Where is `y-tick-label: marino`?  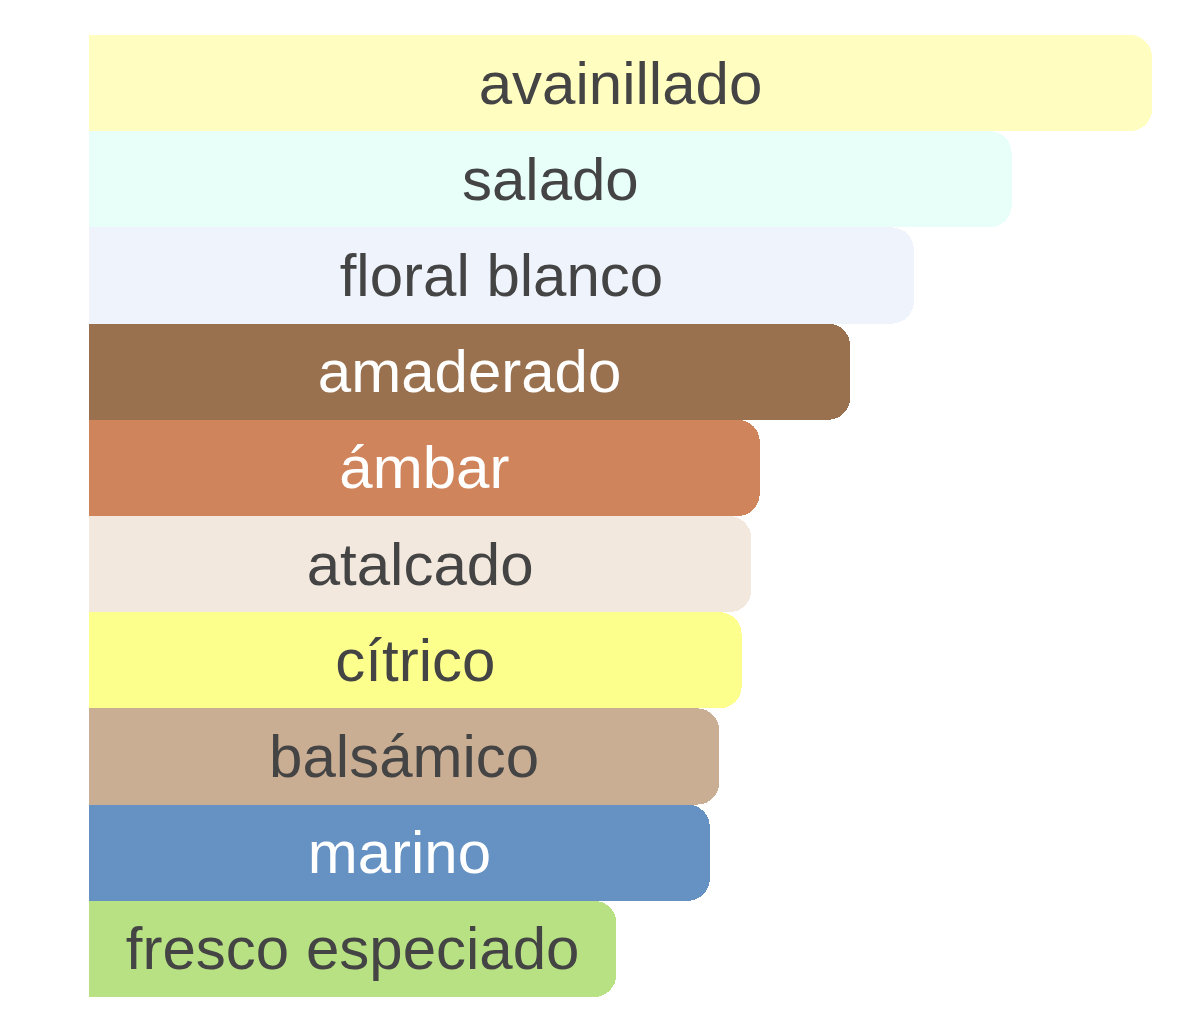
y-tick-label: marino is located at coordinates (399, 853).